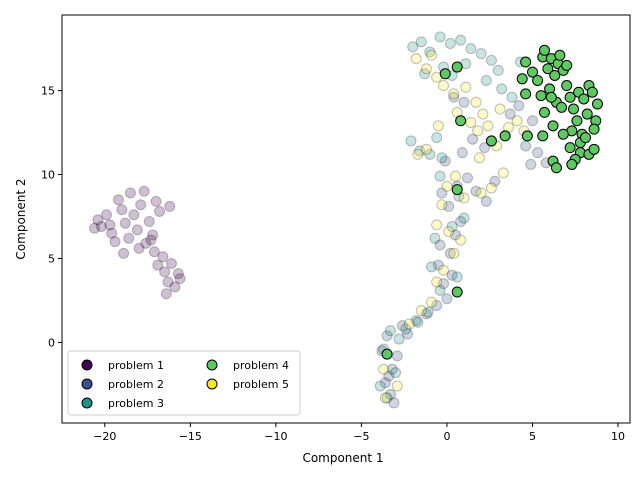  I want to click on legend-entry-problem-4: problem 4, so click(247, 365).